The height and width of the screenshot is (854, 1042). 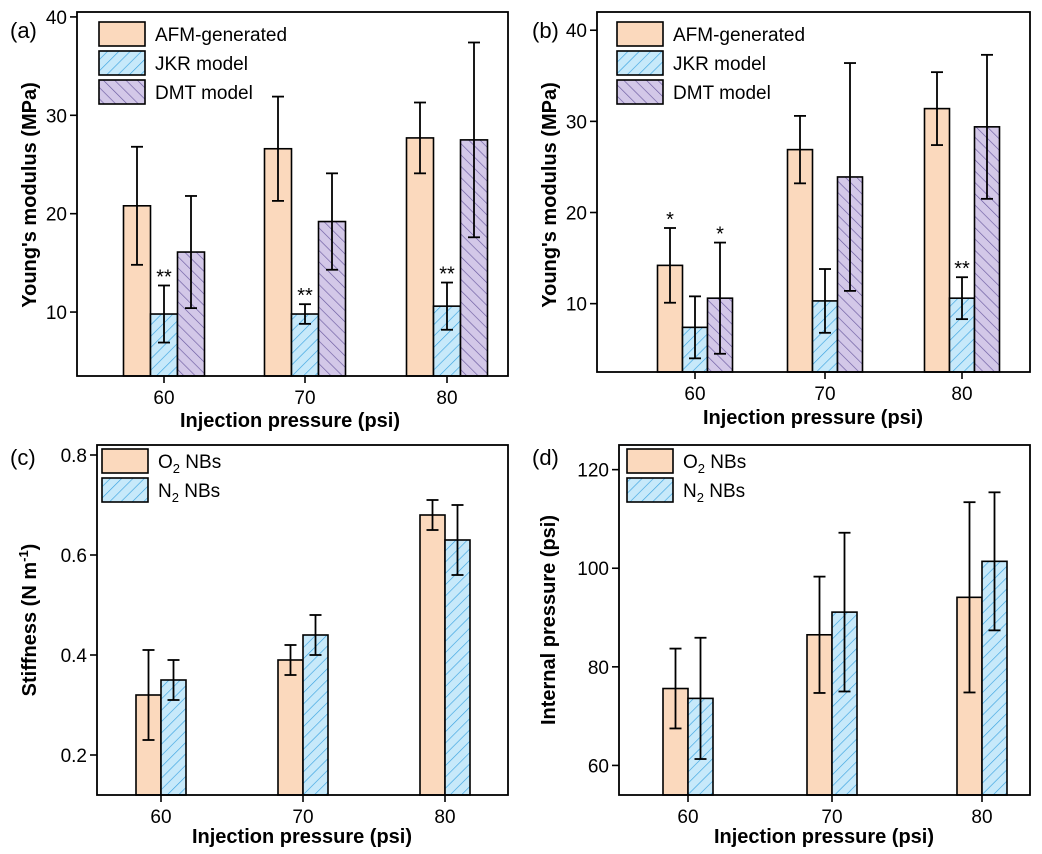 I want to click on y-axis-title: Stiffness (N m-1), so click(x=28, y=620).